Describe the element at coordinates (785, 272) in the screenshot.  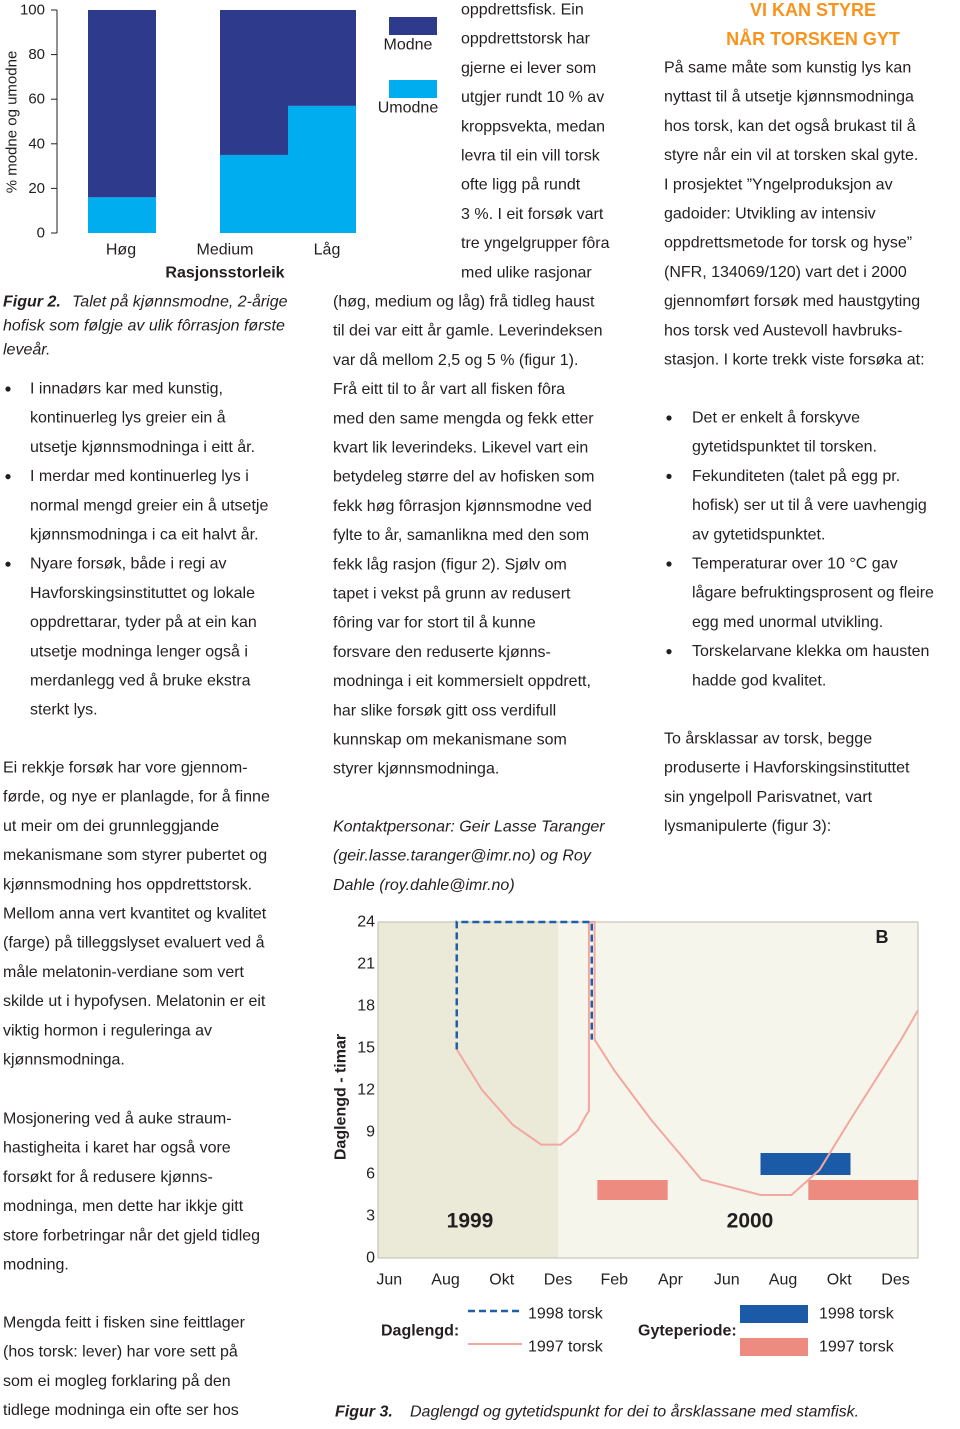
I see `paragraph-line: (NFR, 134069/120) vart det i 2000` at that location.